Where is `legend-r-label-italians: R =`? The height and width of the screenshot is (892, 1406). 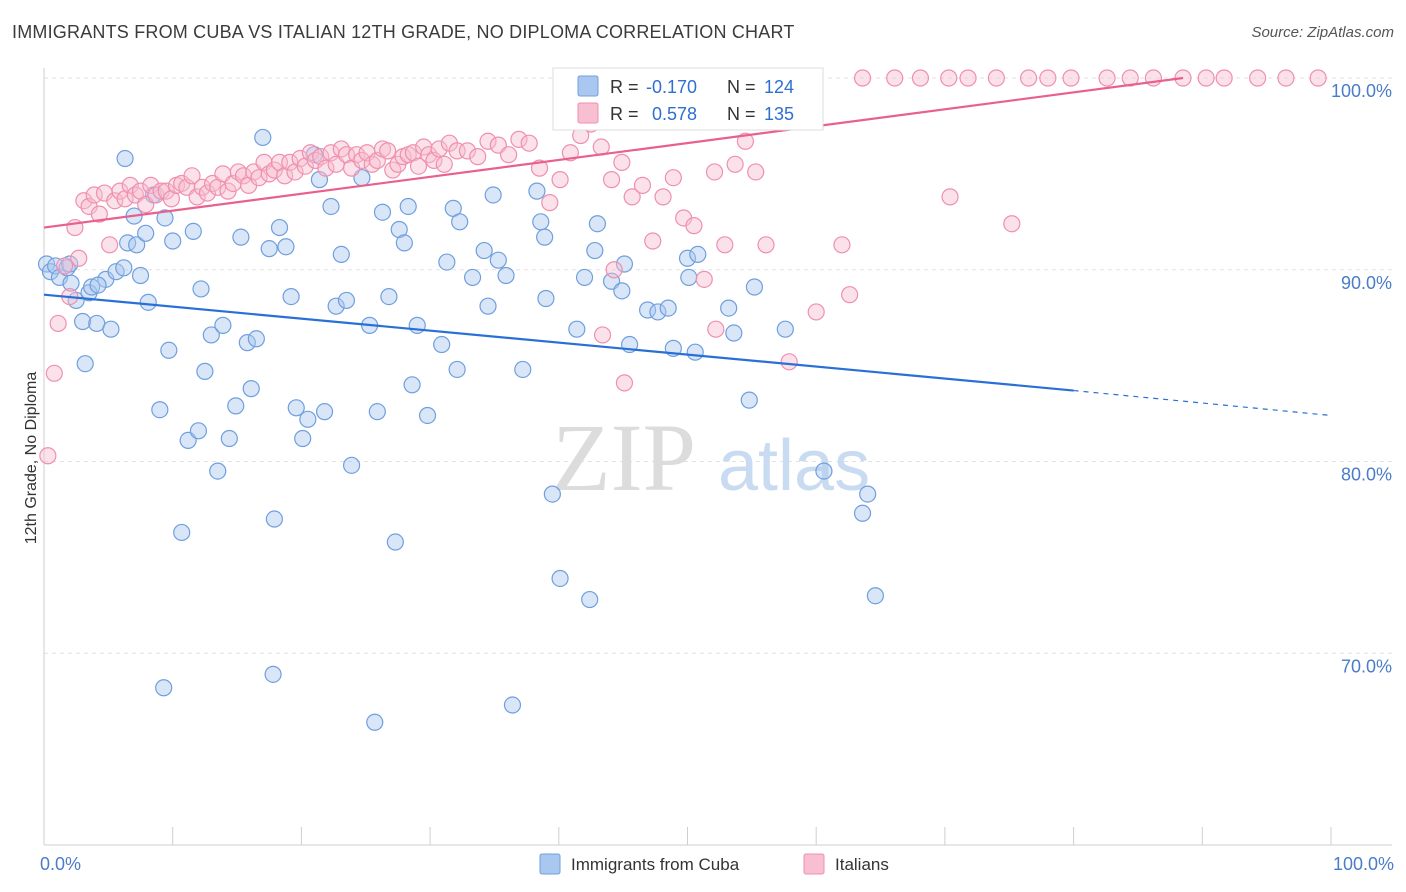 legend-r-label-italians: R = is located at coordinates (624, 114).